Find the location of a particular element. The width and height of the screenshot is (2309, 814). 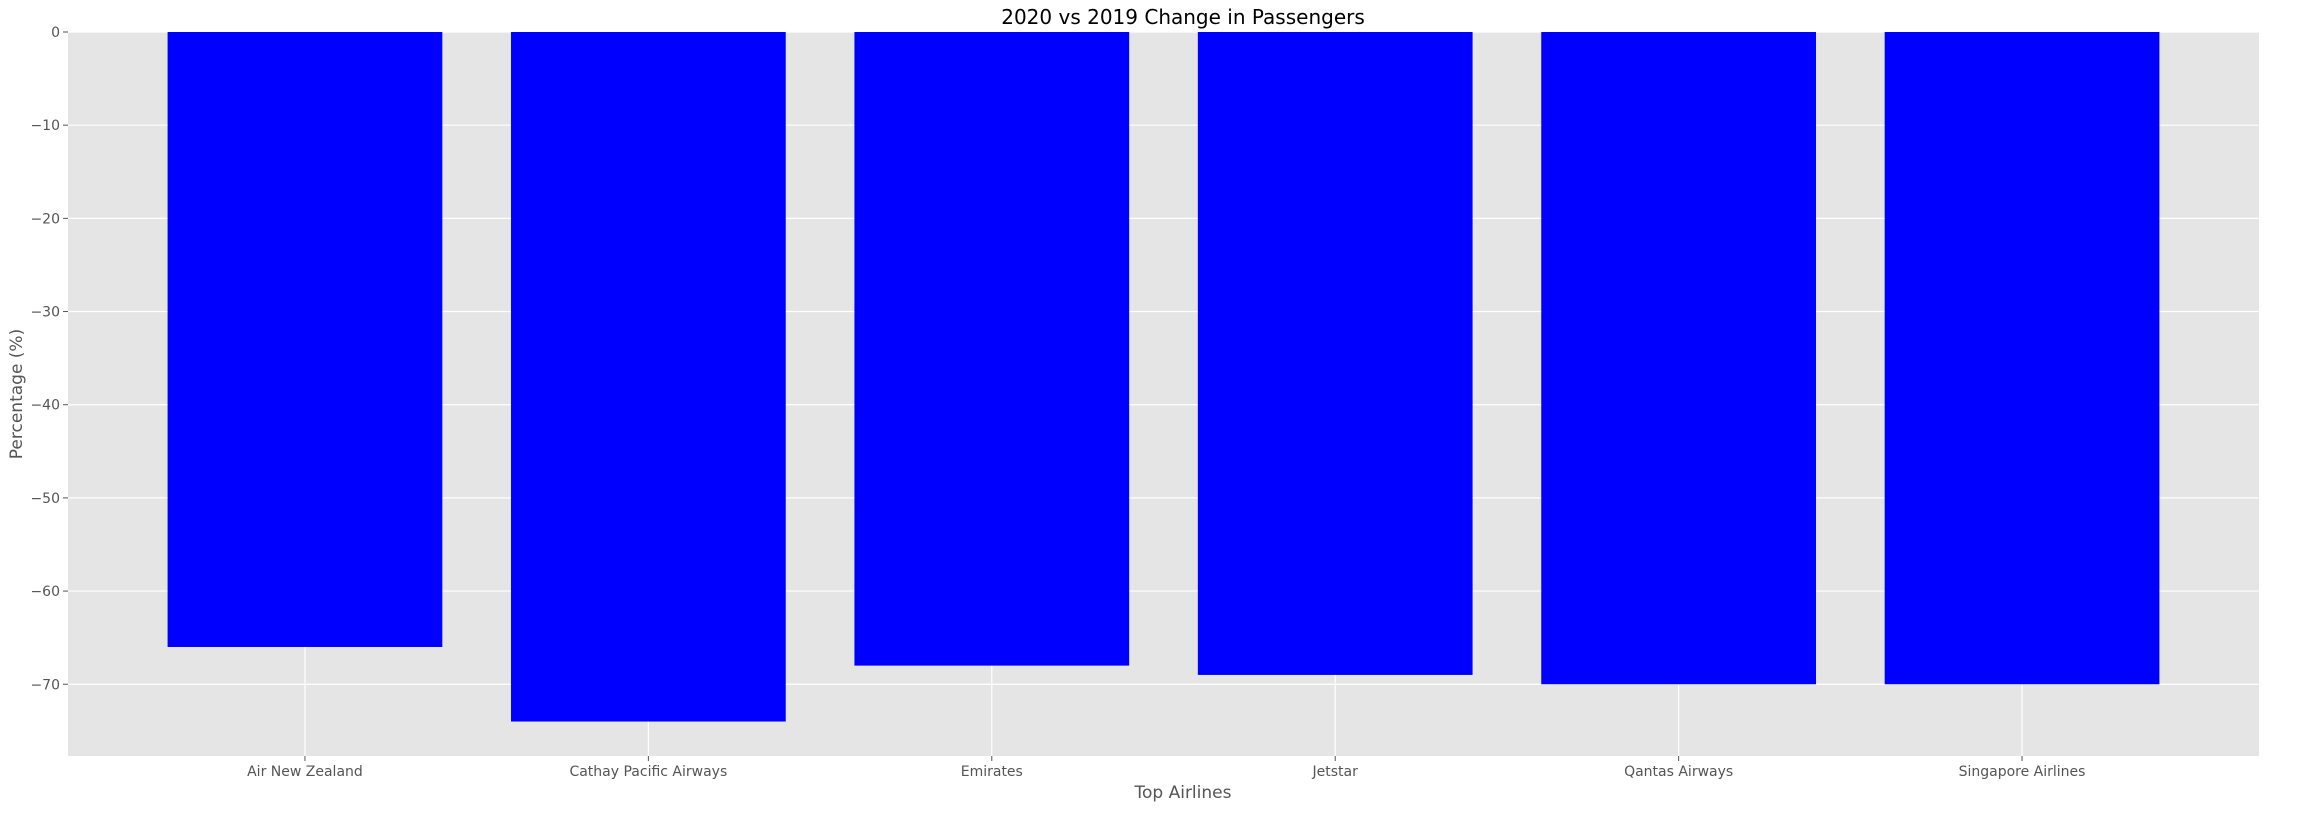

x-tick-label: Air New Zealand is located at coordinates (305, 772).